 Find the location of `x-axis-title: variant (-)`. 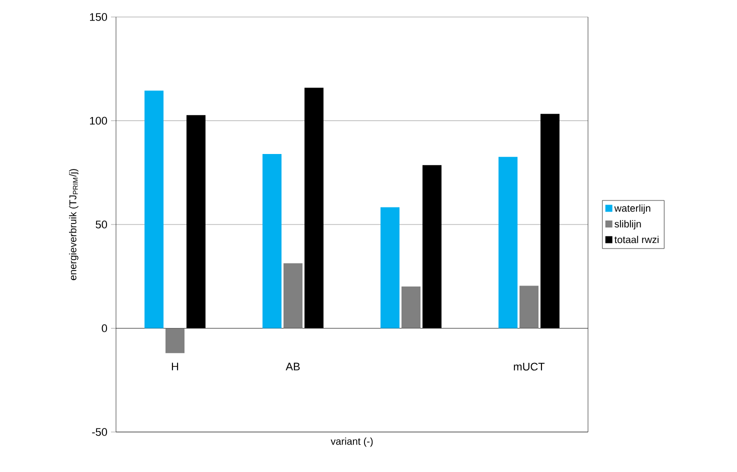

x-axis-title: variant (-) is located at coordinates (351, 442).